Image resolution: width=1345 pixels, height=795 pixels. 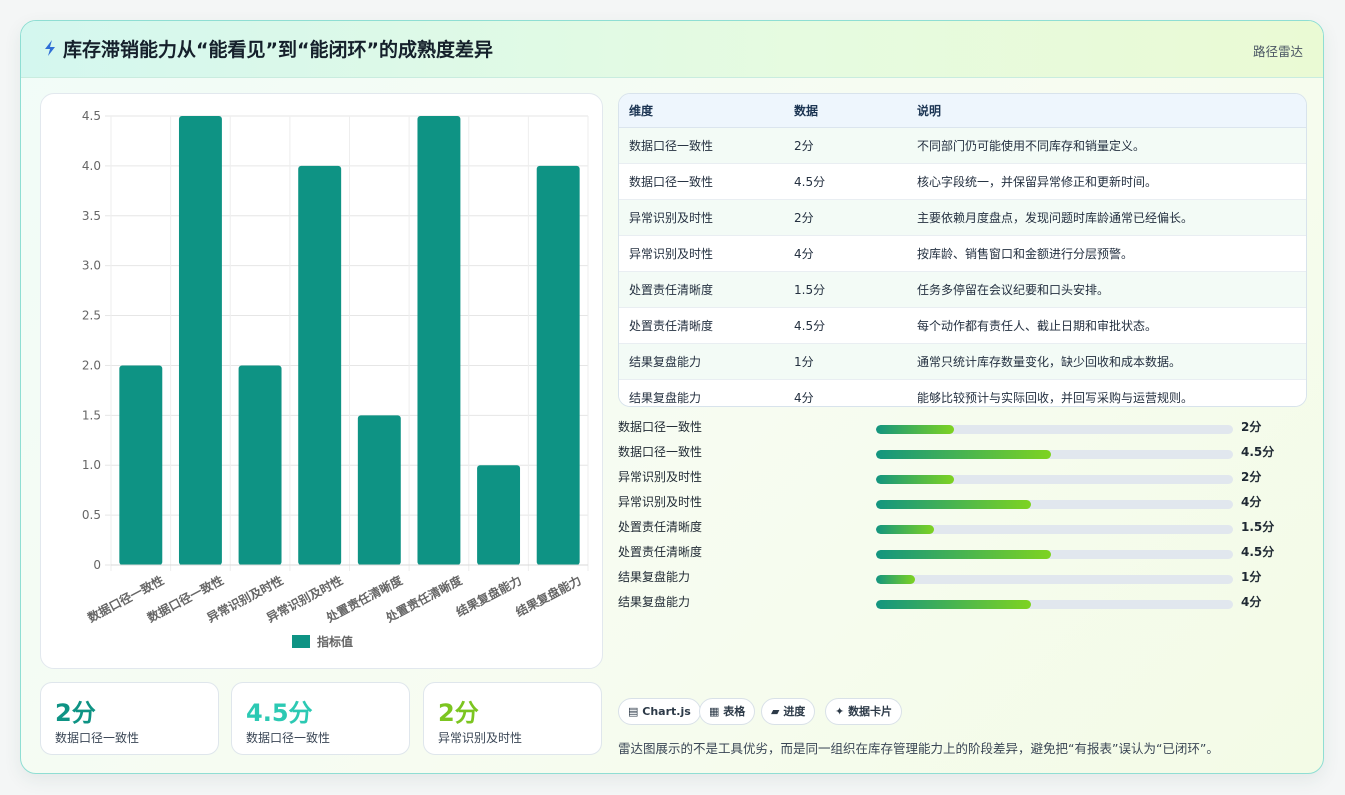 I want to click on table-row: 异常识别及时性 4分 按库龄、销售窗口和金额进行分层预警。, so click(x=962, y=253).